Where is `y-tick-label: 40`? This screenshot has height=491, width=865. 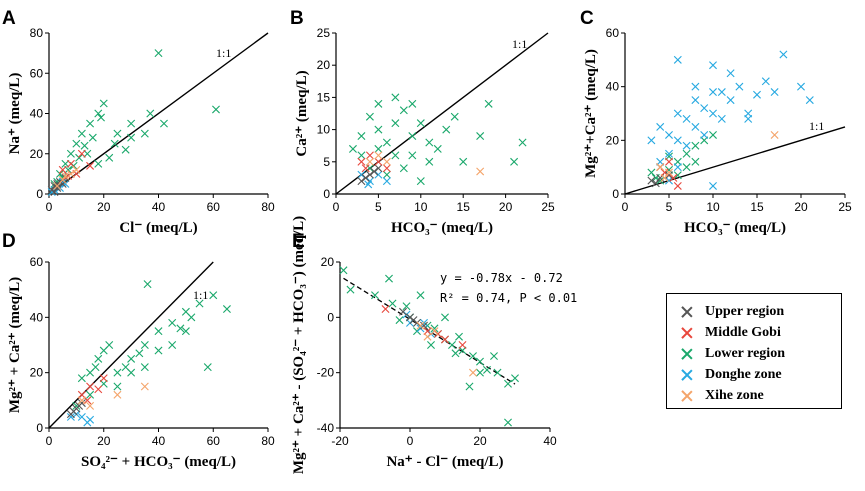
y-tick-label: 40 is located at coordinates (37, 114).